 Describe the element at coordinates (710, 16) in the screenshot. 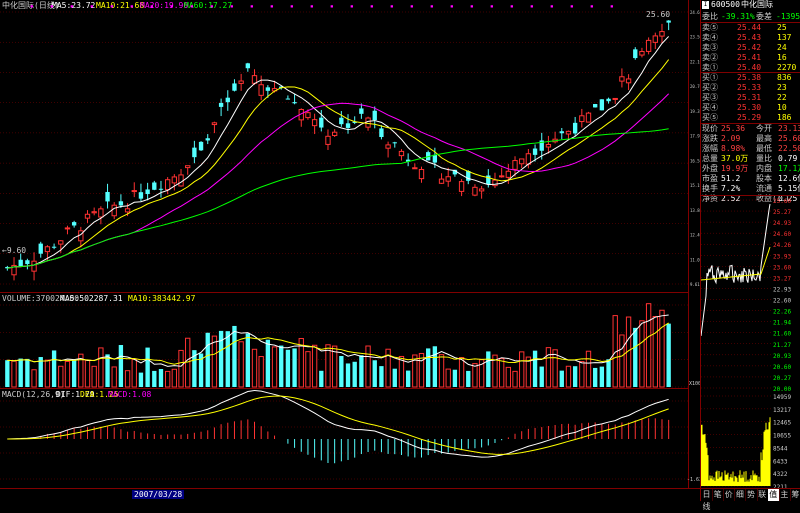

I see `ratio-label: 委比` at that location.